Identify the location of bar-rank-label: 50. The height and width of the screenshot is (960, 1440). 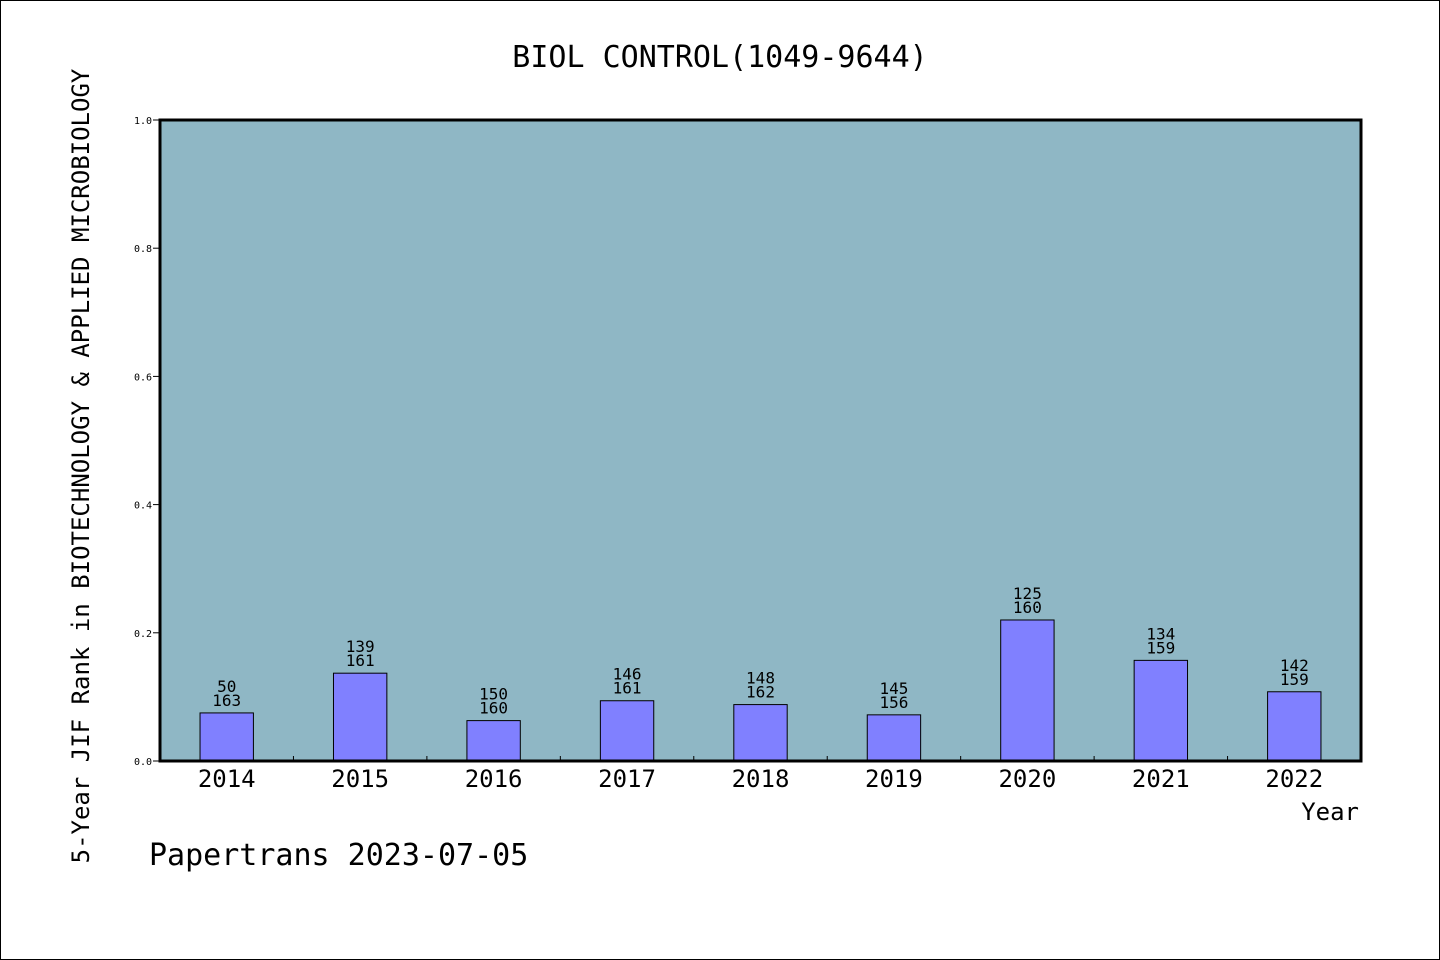
(226, 686).